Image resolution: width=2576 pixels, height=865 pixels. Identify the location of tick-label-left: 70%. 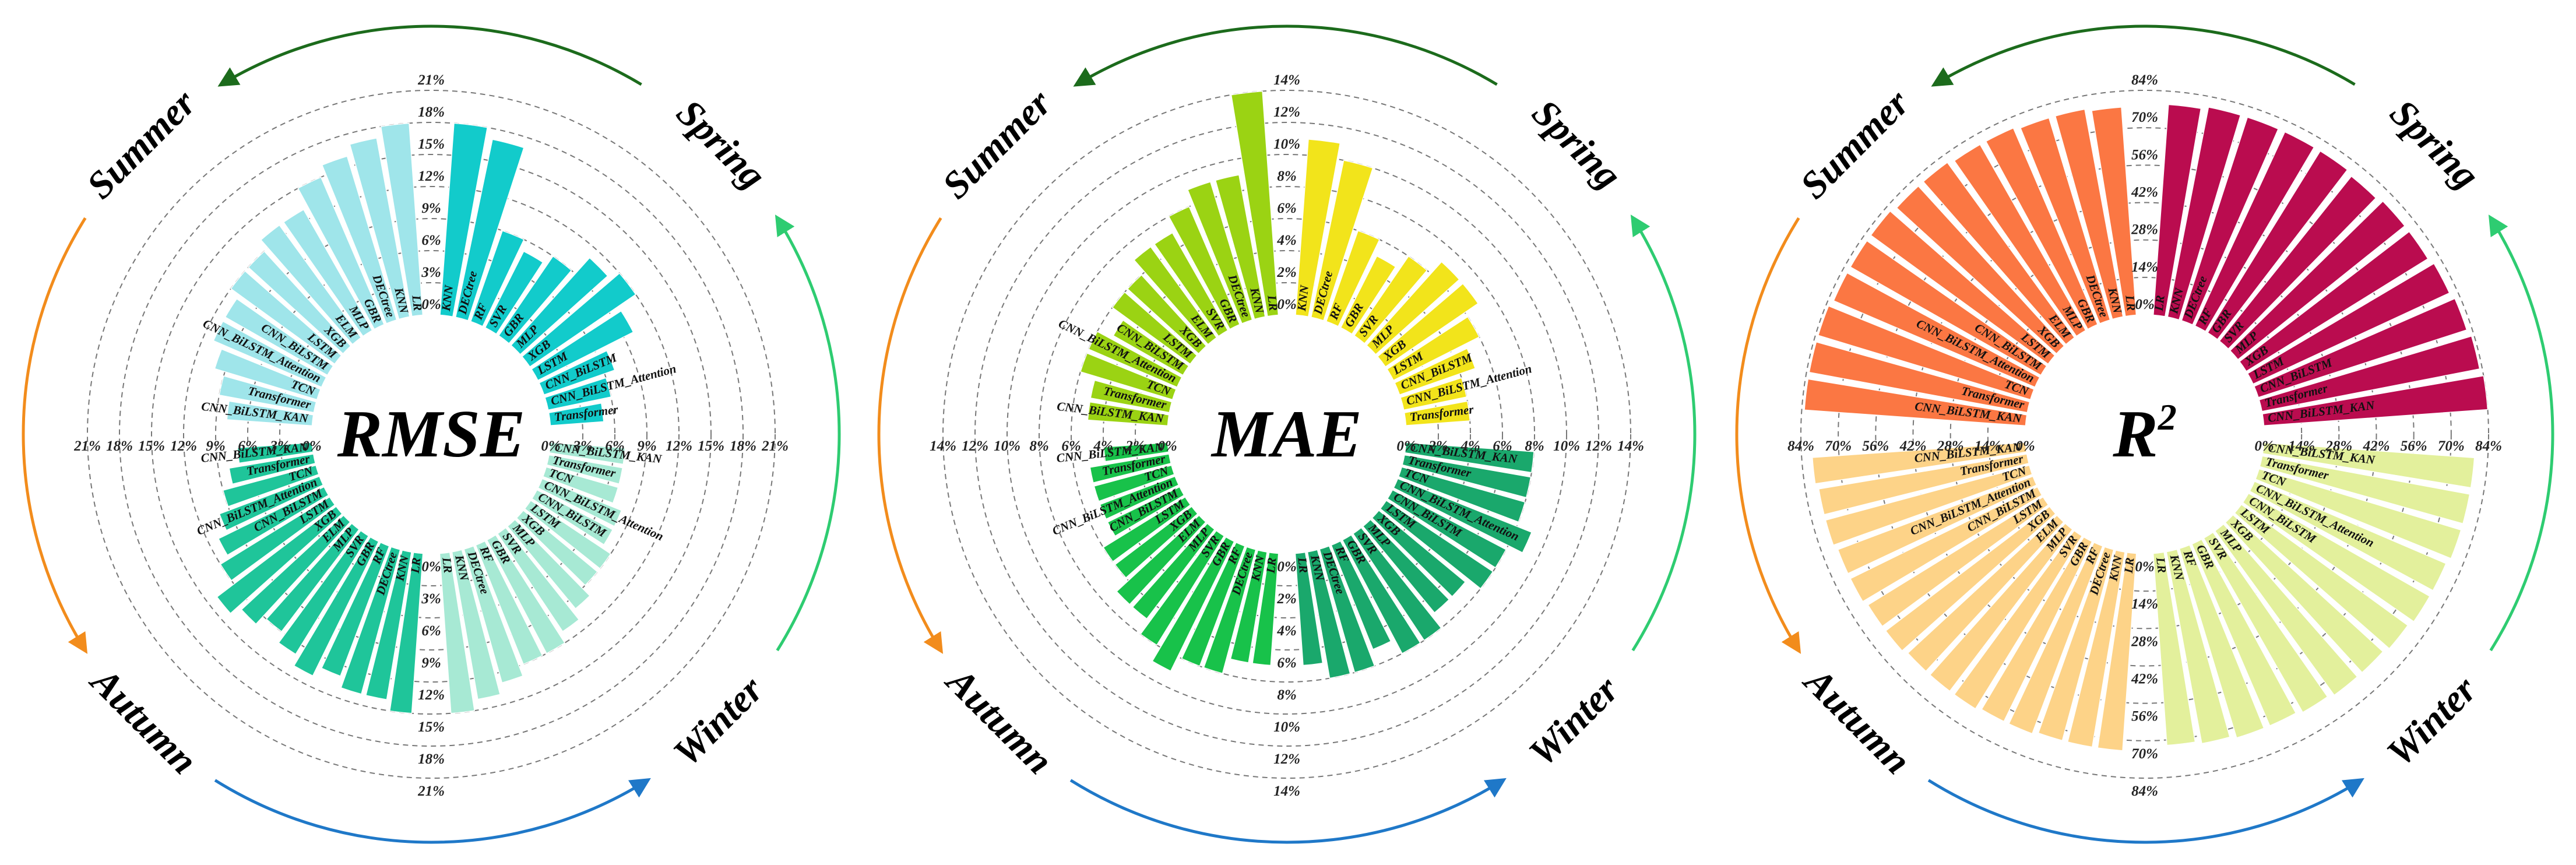
(1839, 446).